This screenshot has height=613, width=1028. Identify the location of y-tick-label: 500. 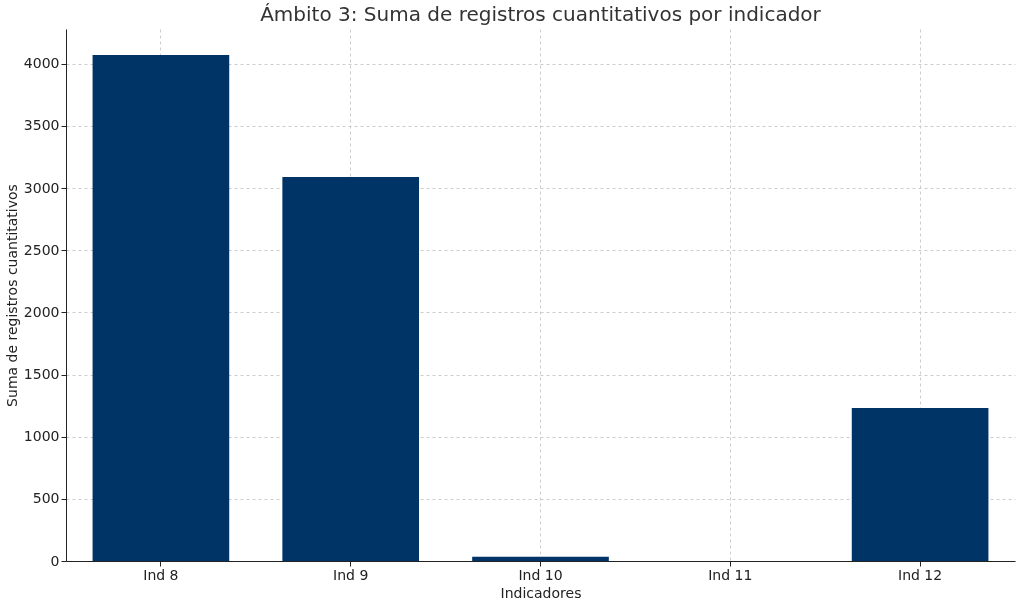
(46, 498).